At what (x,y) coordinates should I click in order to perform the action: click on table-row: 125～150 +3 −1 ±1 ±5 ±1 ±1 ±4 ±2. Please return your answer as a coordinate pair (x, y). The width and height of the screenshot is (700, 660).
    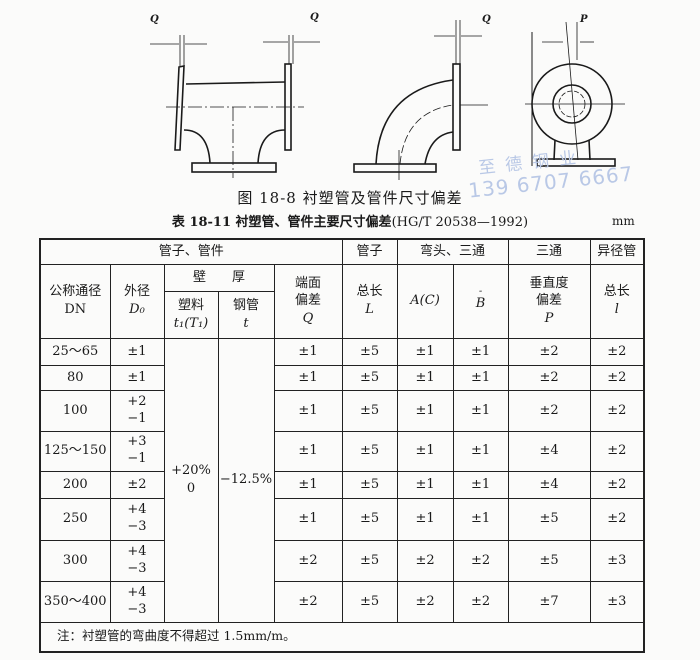
    Looking at the image, I should click on (342, 451).